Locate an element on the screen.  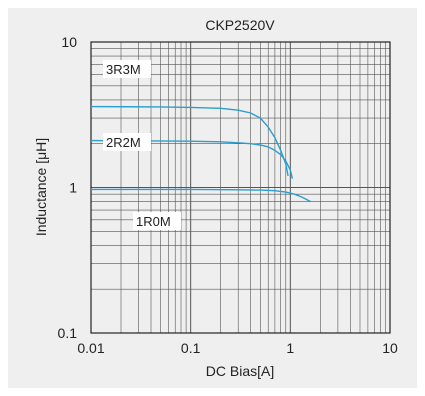
series-label-3r3m: 3R3M is located at coordinates (123, 69).